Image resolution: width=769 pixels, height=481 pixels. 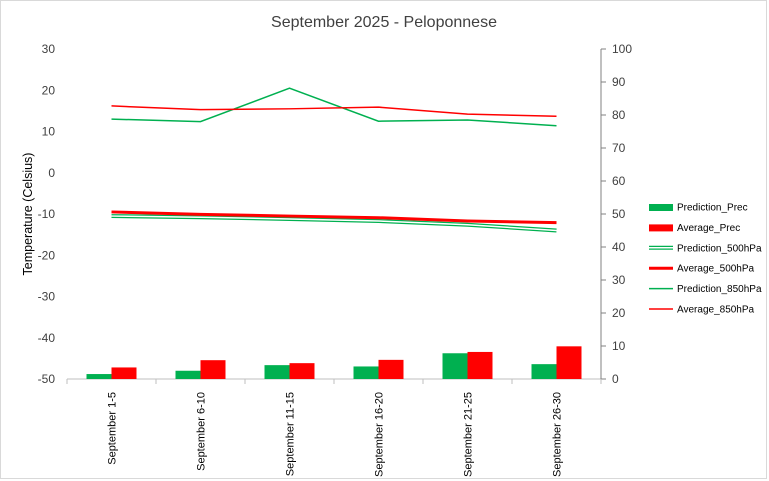 I want to click on legend-label-Average_500hPa: Average_500hPa, so click(x=716, y=269).